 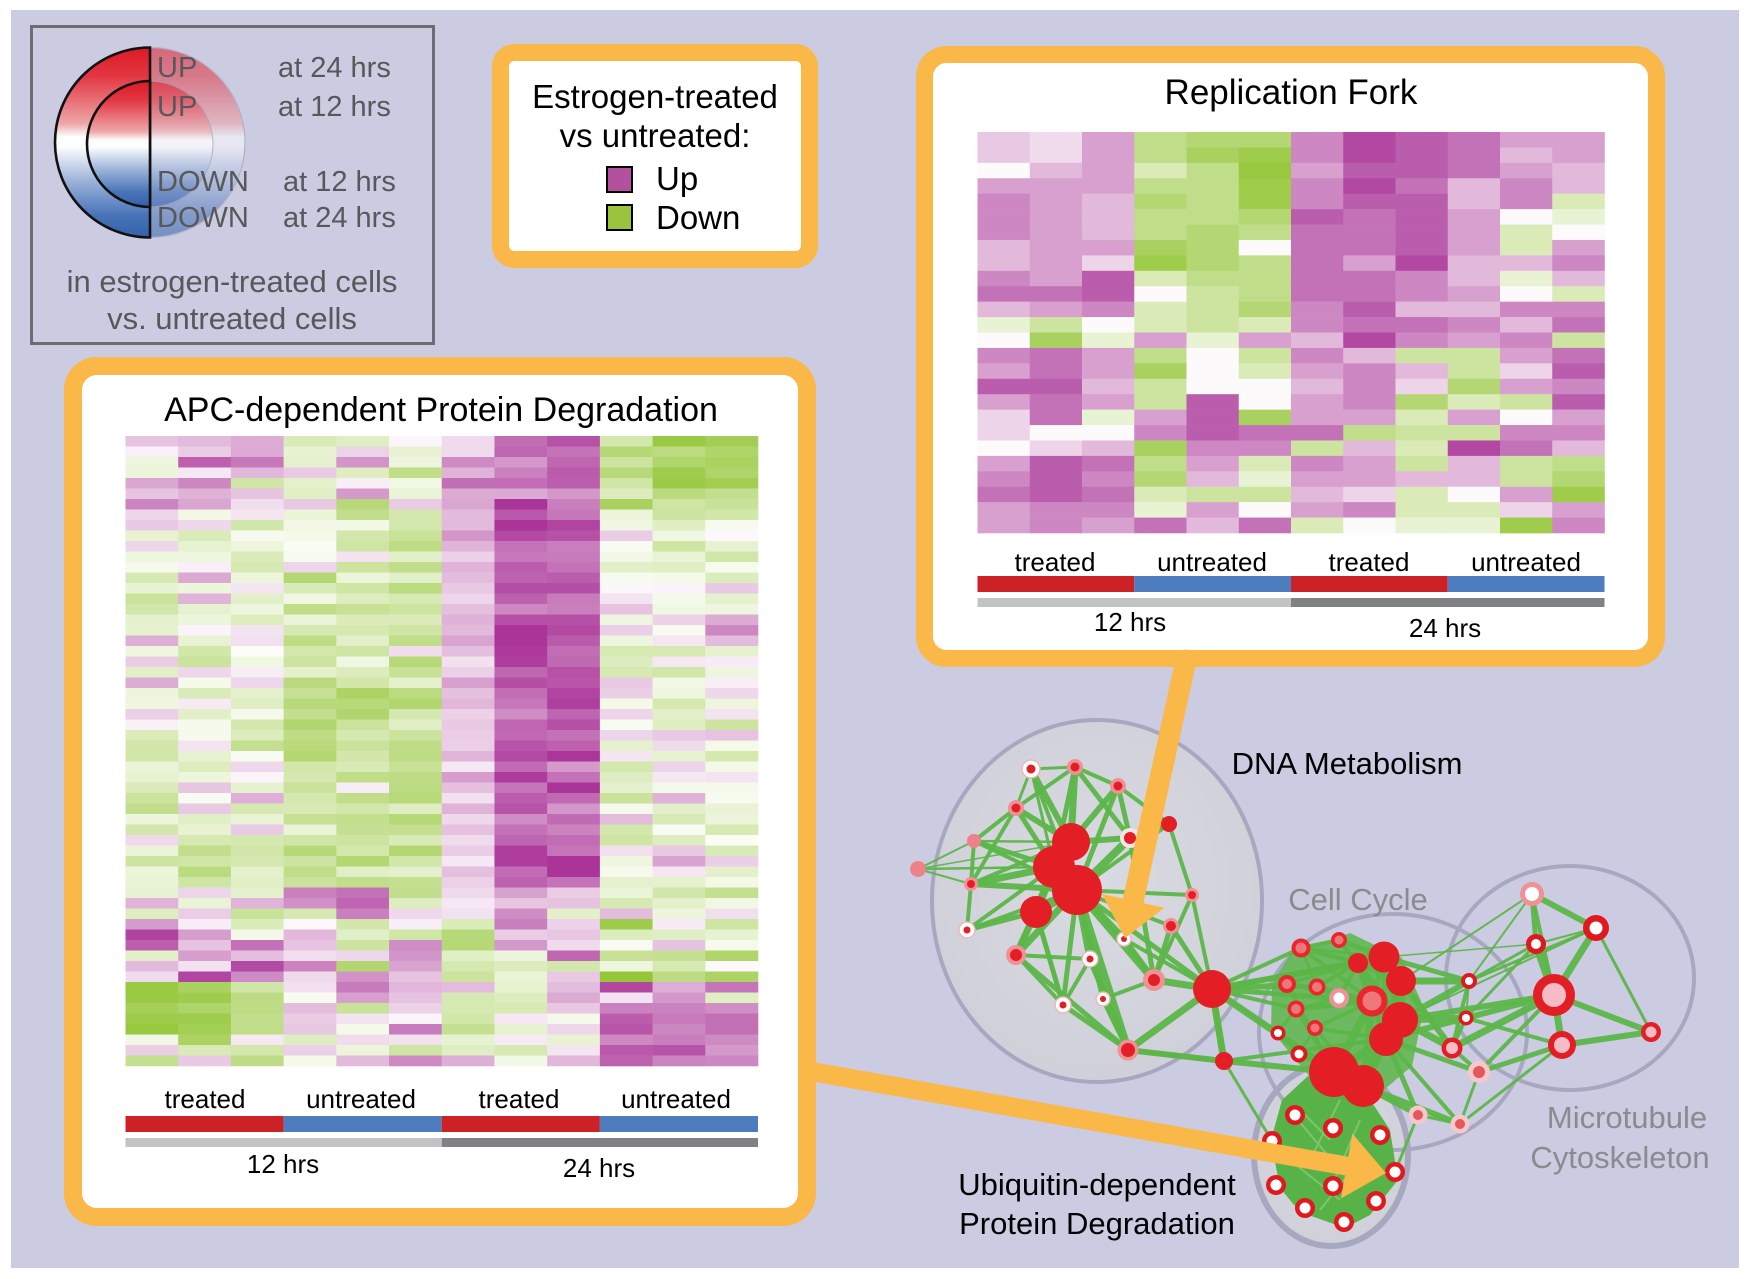 I want to click on svg-text: vs untreated:, so click(x=655, y=135).